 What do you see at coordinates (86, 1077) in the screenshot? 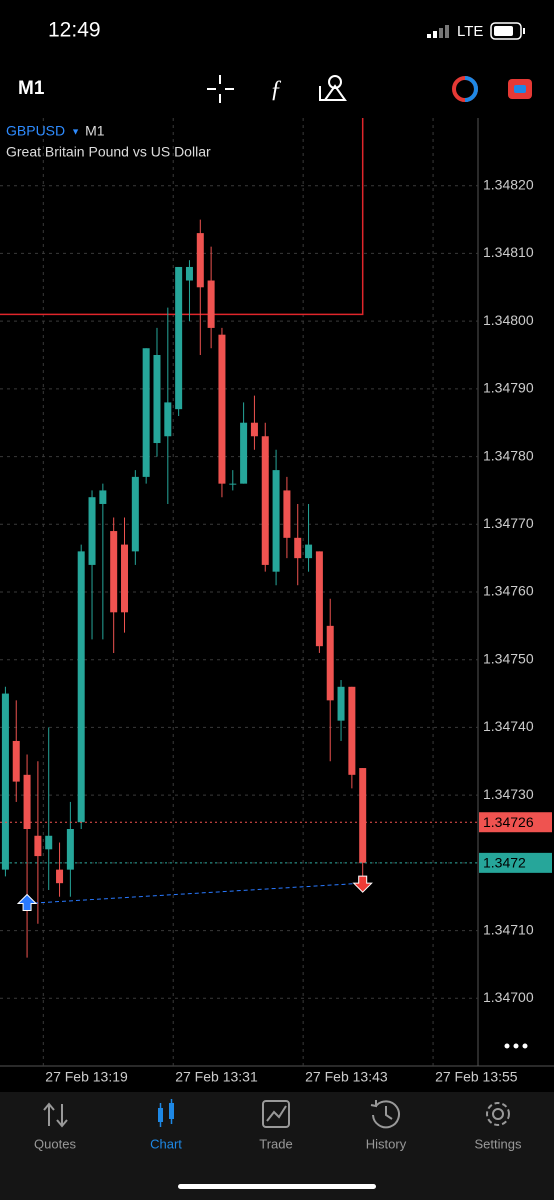
I see `x-tick-label: 27 Feb 13:19` at bounding box center [86, 1077].